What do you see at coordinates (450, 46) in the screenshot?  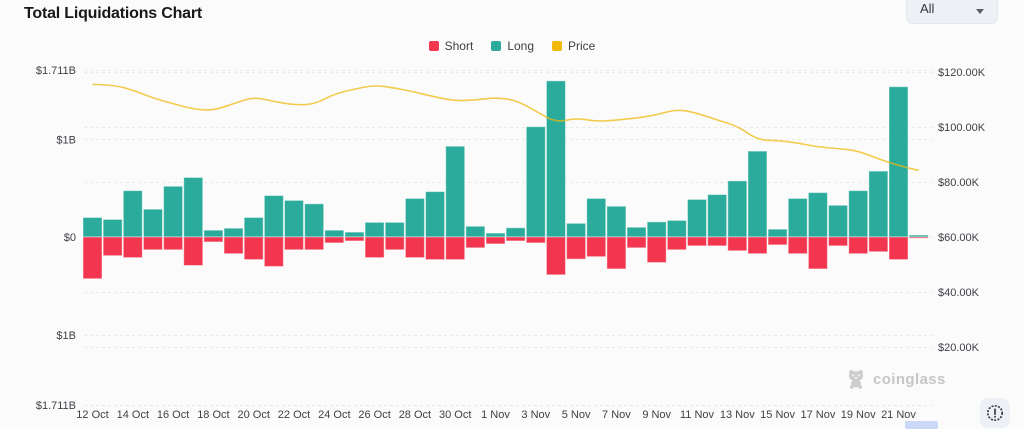 I see `legend-item-short: Short` at bounding box center [450, 46].